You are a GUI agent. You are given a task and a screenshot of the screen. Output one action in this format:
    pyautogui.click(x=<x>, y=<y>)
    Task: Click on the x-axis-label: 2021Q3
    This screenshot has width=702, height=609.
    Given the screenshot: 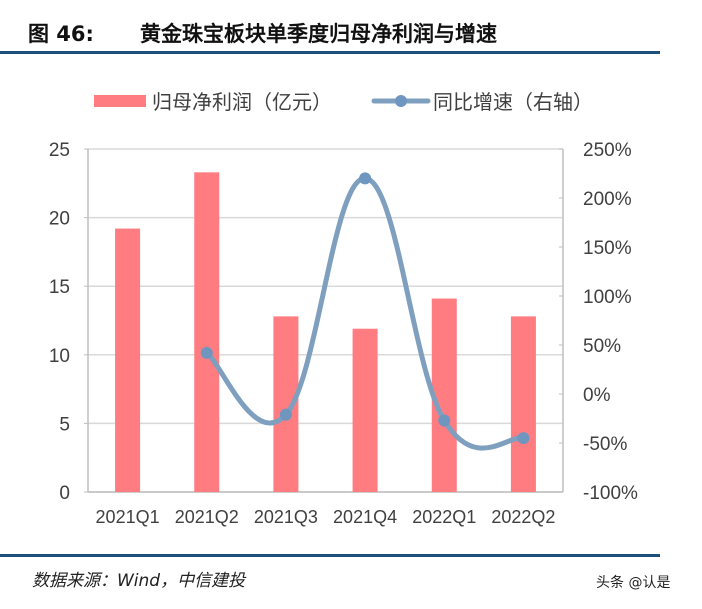 What is the action you would take?
    pyautogui.click(x=286, y=517)
    